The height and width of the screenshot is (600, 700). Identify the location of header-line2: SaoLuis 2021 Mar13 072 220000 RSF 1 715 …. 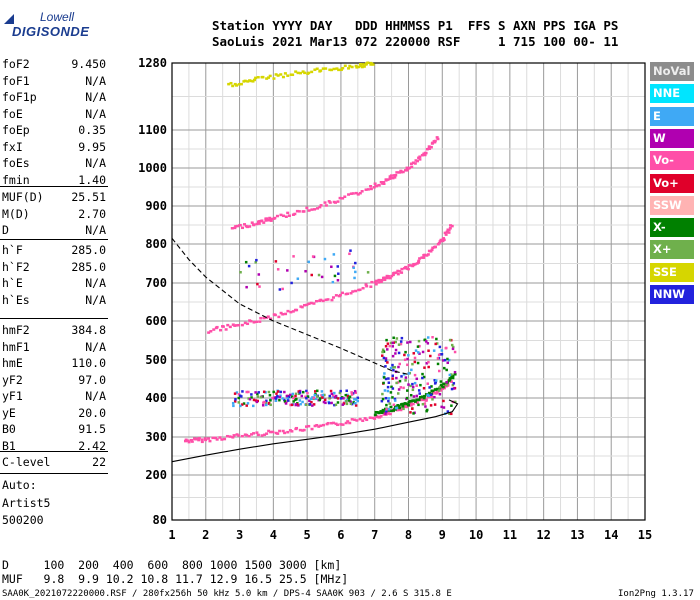
(415, 41).